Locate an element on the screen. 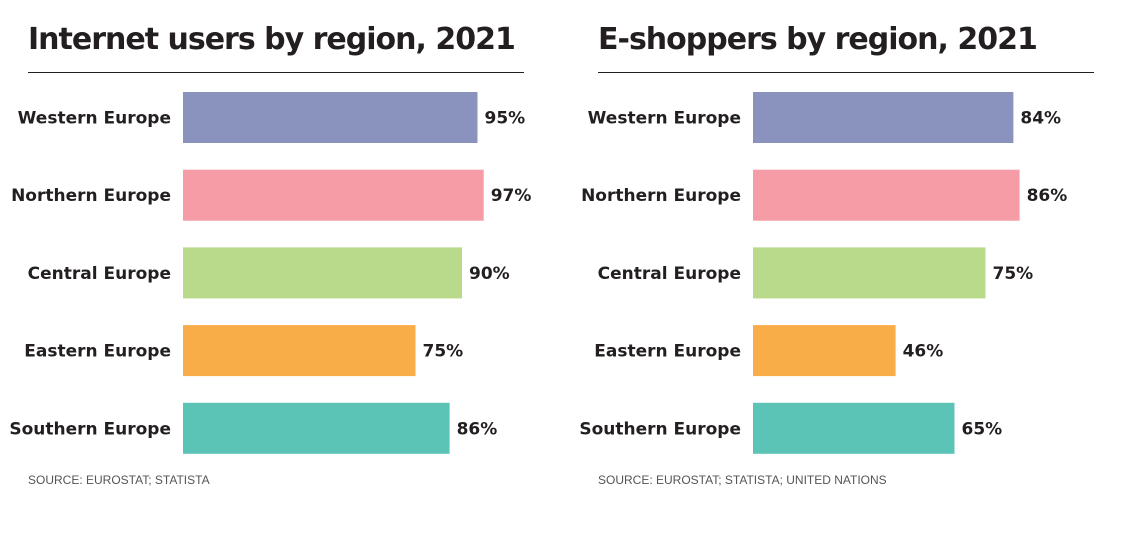 The image size is (1123, 538). chart-title: E-shoppers by region, 2021 is located at coordinates (818, 39).